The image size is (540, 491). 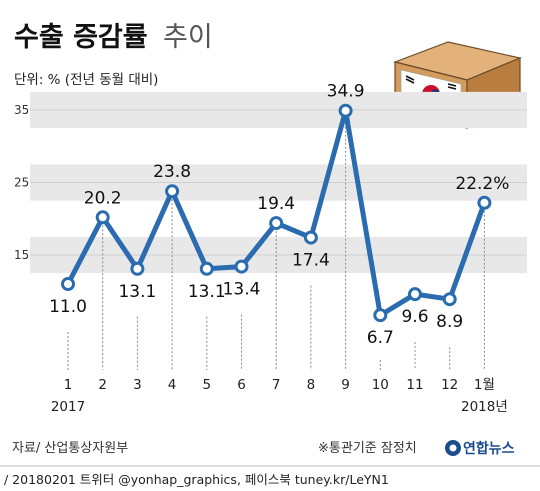 What do you see at coordinates (367, 448) in the screenshot?
I see `note-text: ※통관기준 잠정치` at bounding box center [367, 448].